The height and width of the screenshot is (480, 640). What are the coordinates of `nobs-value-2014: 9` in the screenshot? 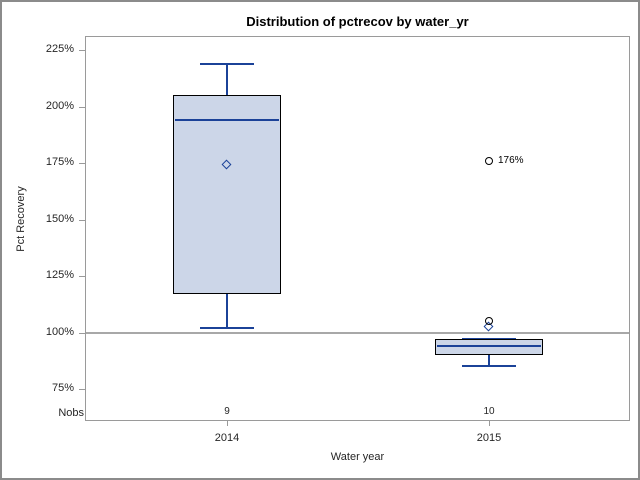 It's located at (227, 411).